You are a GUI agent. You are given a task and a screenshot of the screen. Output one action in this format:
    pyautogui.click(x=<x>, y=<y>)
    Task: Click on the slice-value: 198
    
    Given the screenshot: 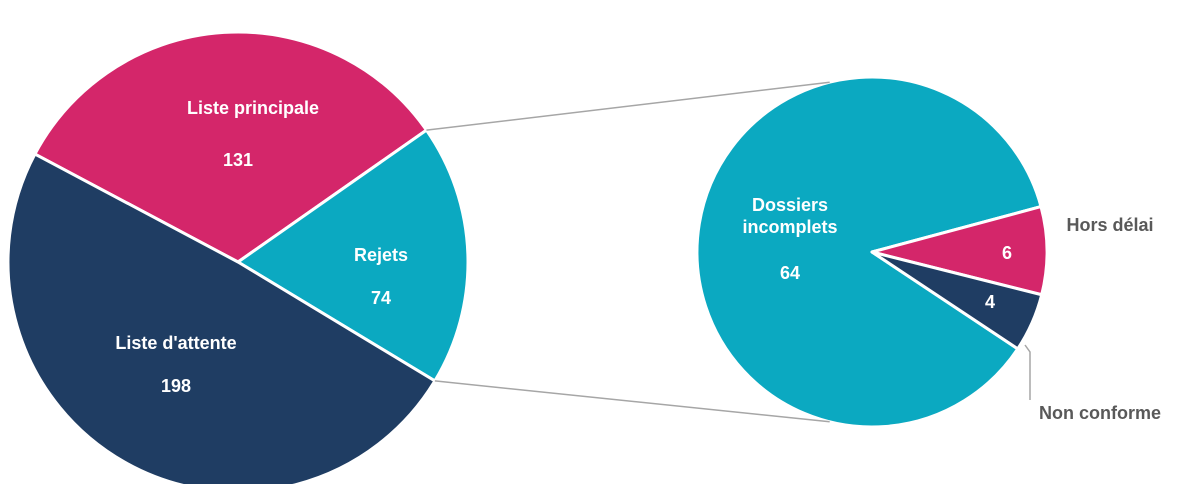 What is the action you would take?
    pyautogui.click(x=176, y=386)
    